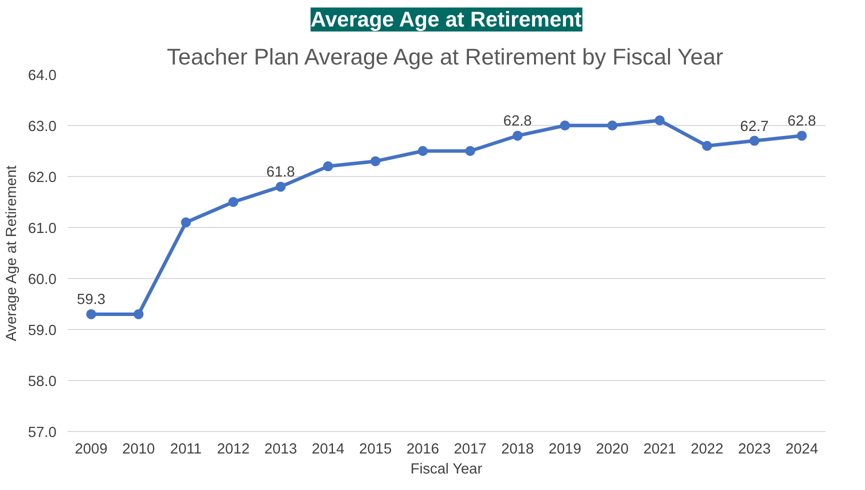 The height and width of the screenshot is (490, 865). I want to click on x-tick-label: 2019, so click(565, 450).